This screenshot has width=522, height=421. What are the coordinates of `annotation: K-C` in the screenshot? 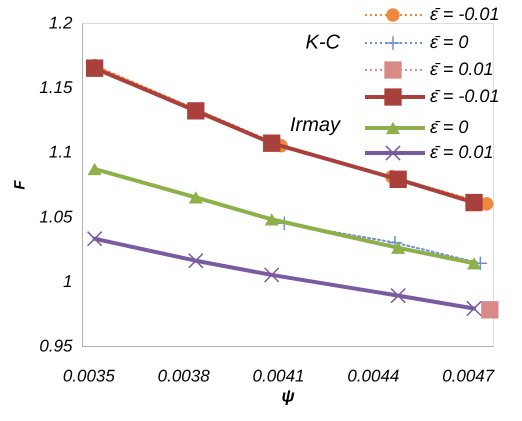 It's located at (323, 43).